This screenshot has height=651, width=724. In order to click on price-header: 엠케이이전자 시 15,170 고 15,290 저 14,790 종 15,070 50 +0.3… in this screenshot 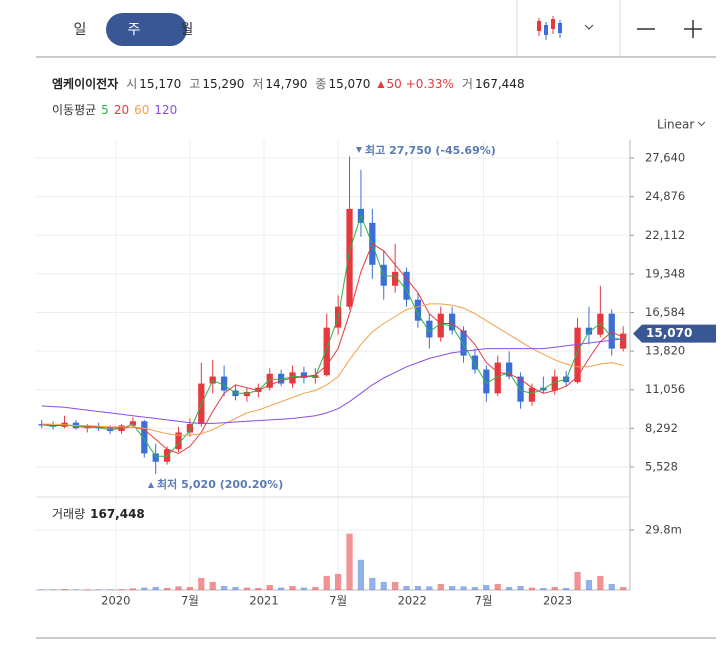, I will do `click(288, 83)`.